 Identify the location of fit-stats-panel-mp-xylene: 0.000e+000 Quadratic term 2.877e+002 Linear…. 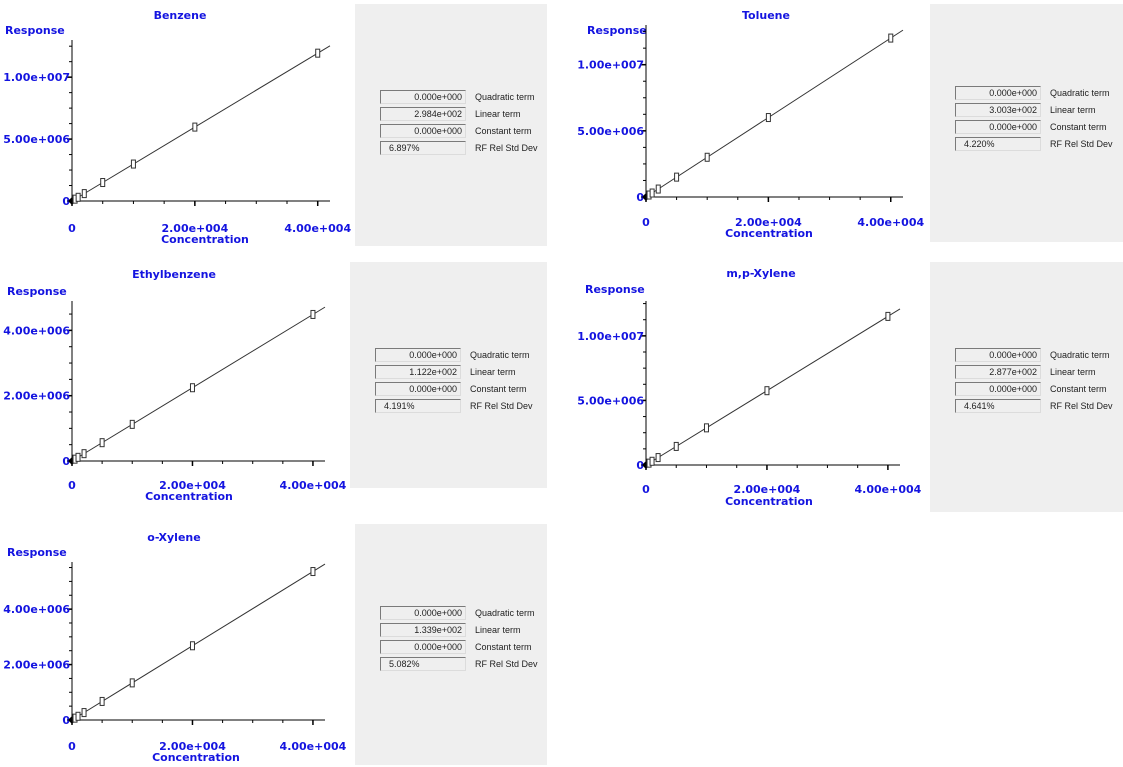
(1026, 387).